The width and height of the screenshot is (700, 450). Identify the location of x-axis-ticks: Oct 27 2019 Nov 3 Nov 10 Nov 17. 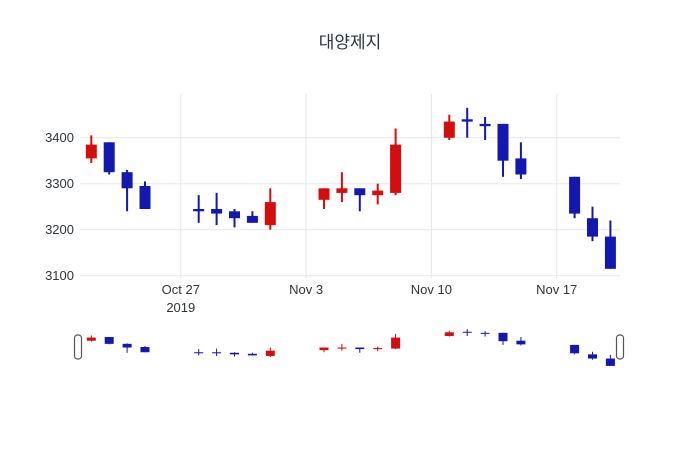
(370, 298).